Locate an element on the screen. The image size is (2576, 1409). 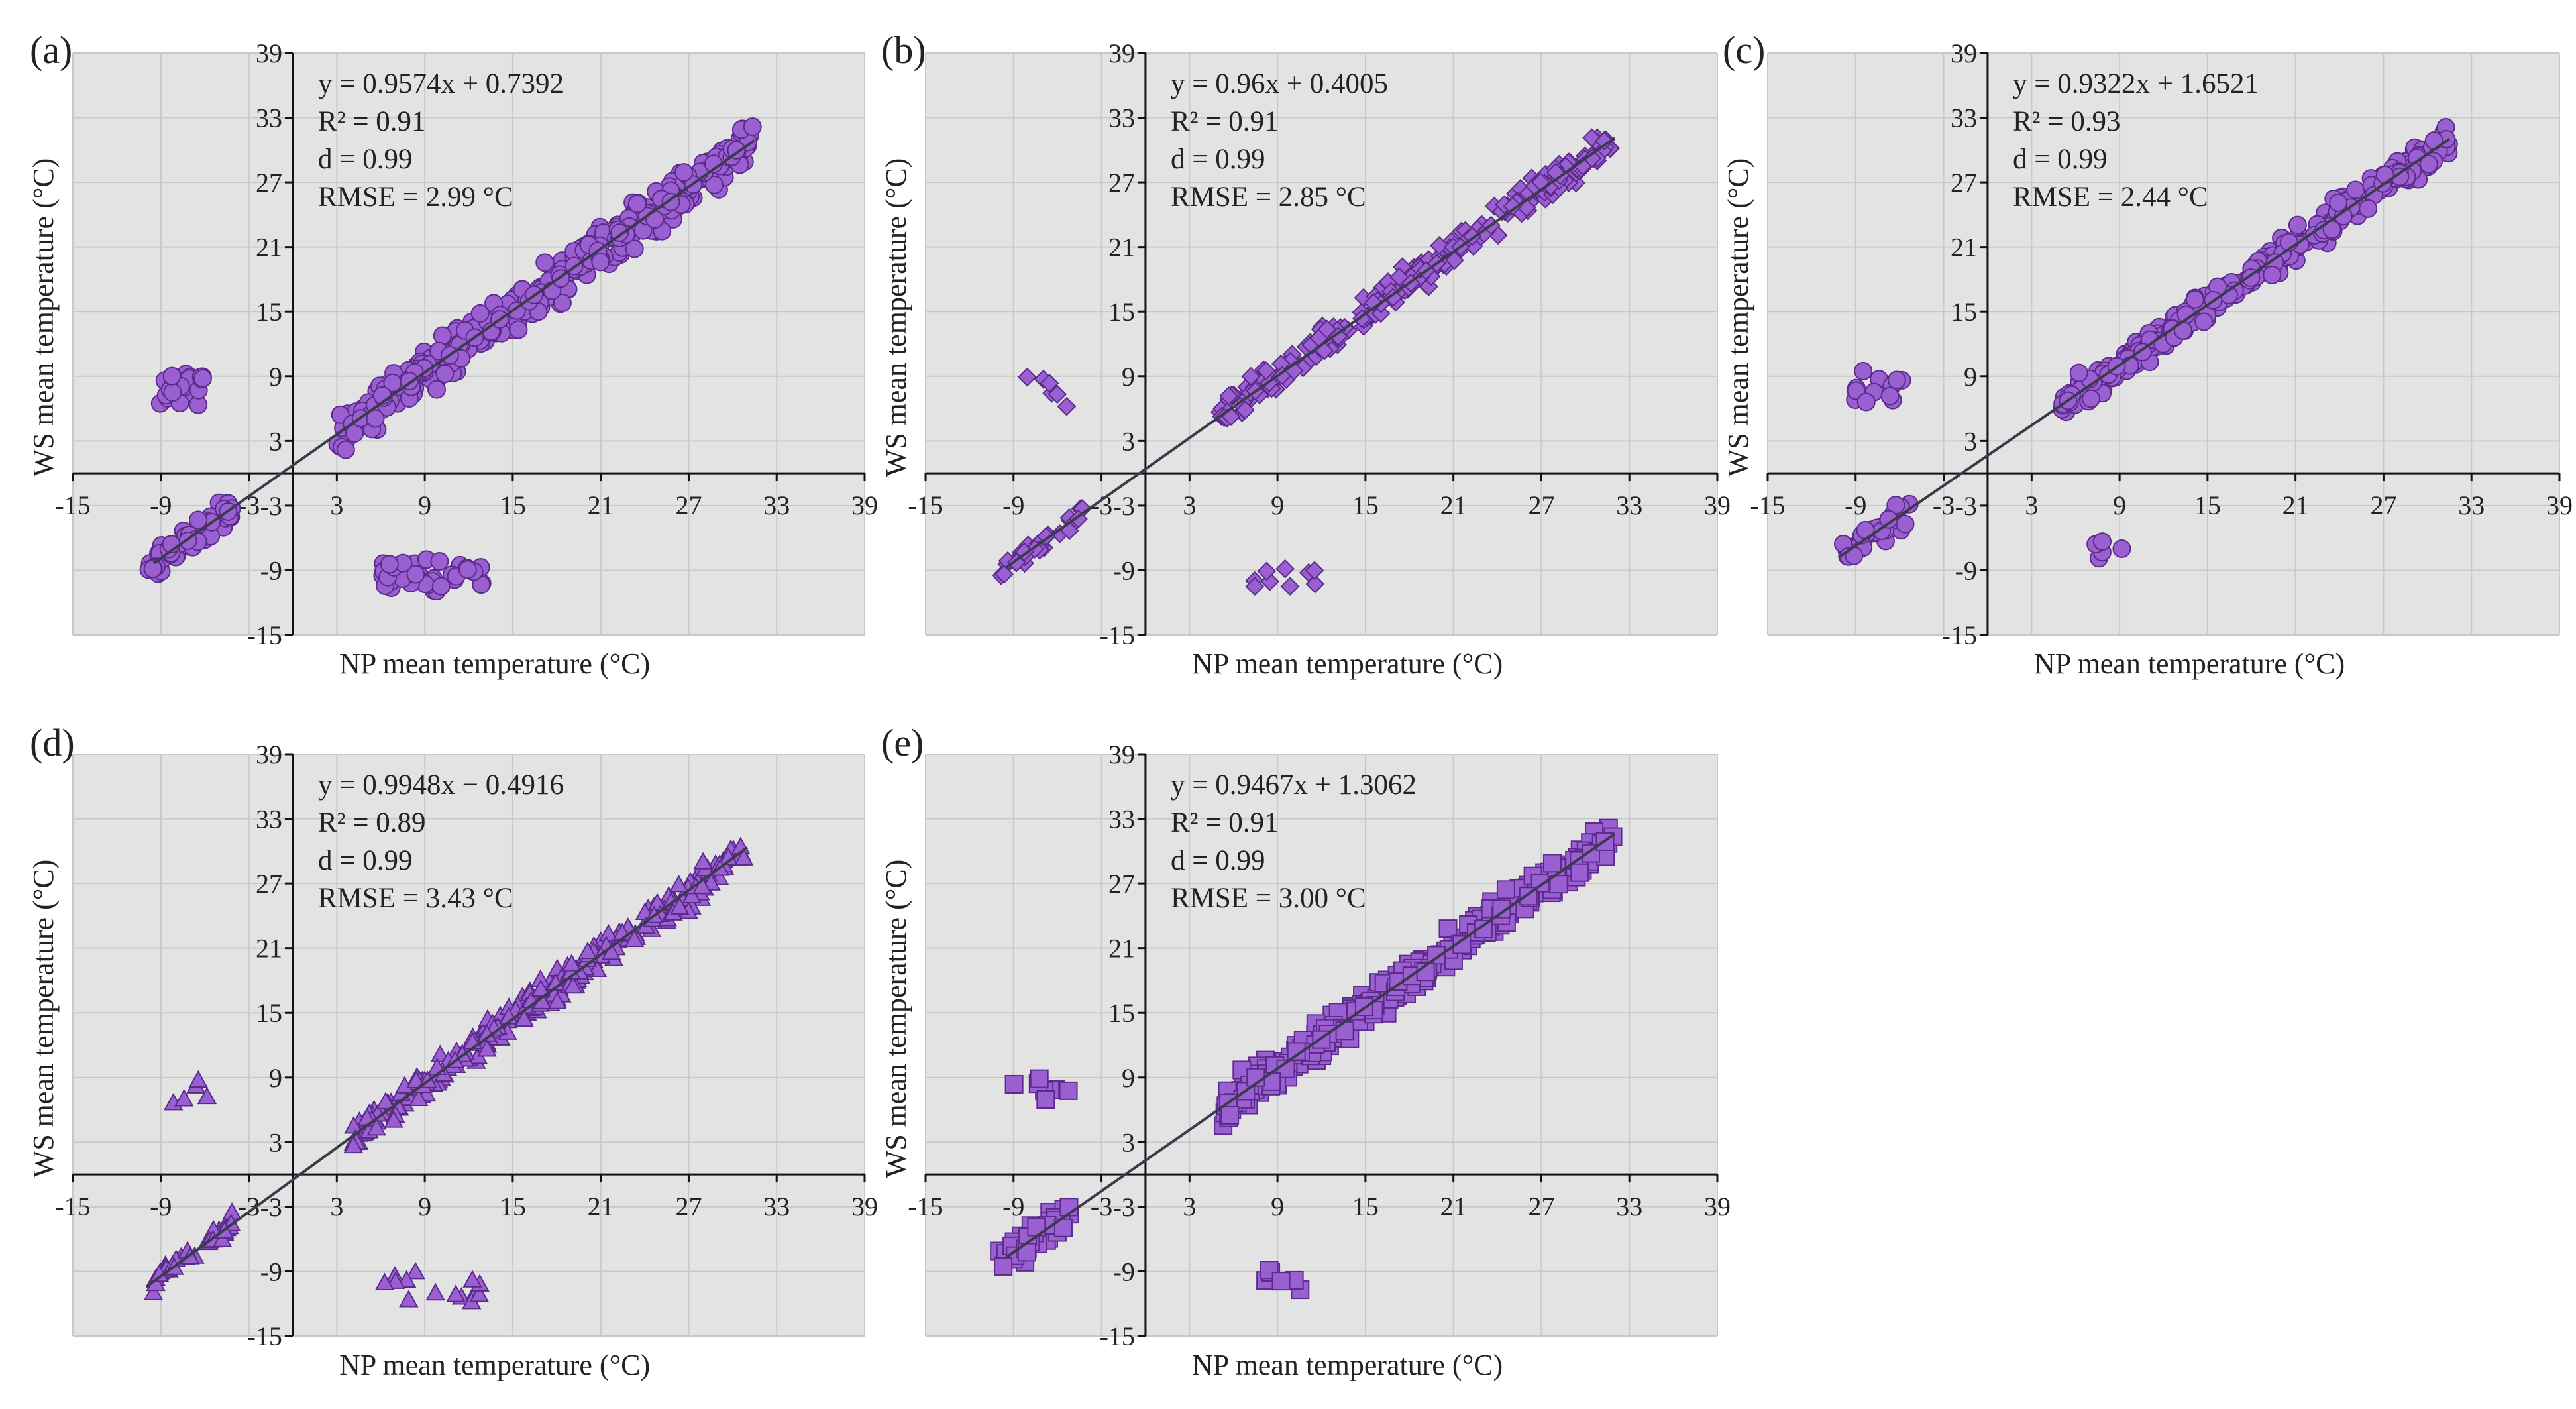
rmse-label: RMSE = 2.44 °C is located at coordinates (2110, 198).